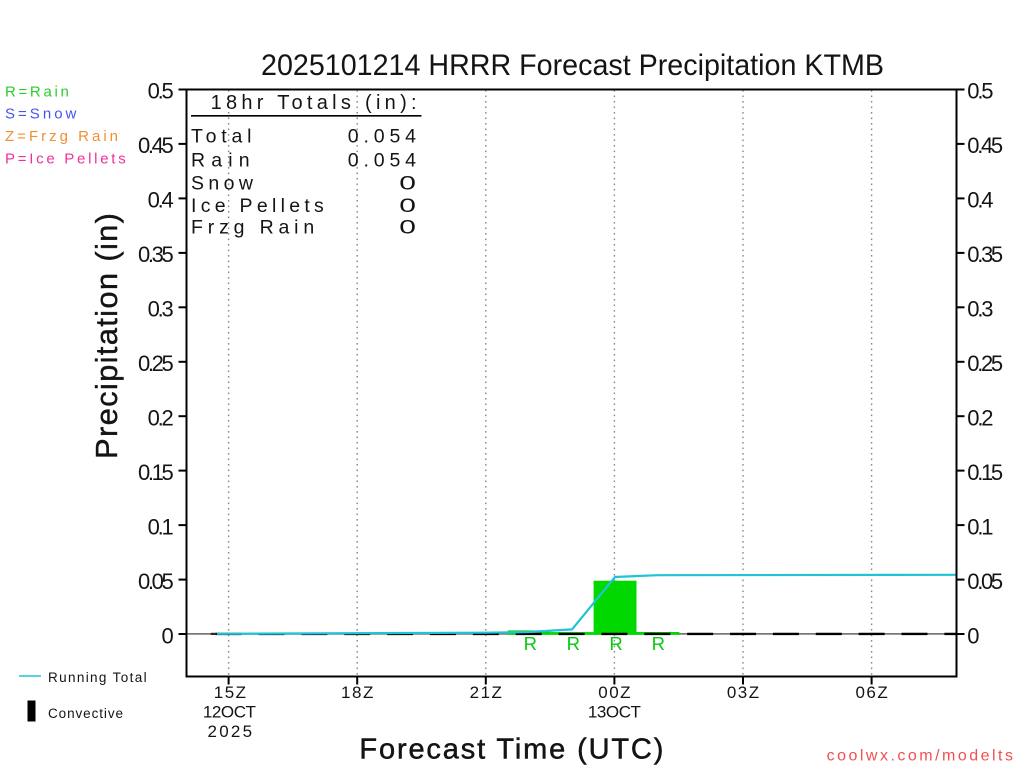  Describe the element at coordinates (37, 92) in the screenshot. I see `svg-text: R=Rain` at that location.